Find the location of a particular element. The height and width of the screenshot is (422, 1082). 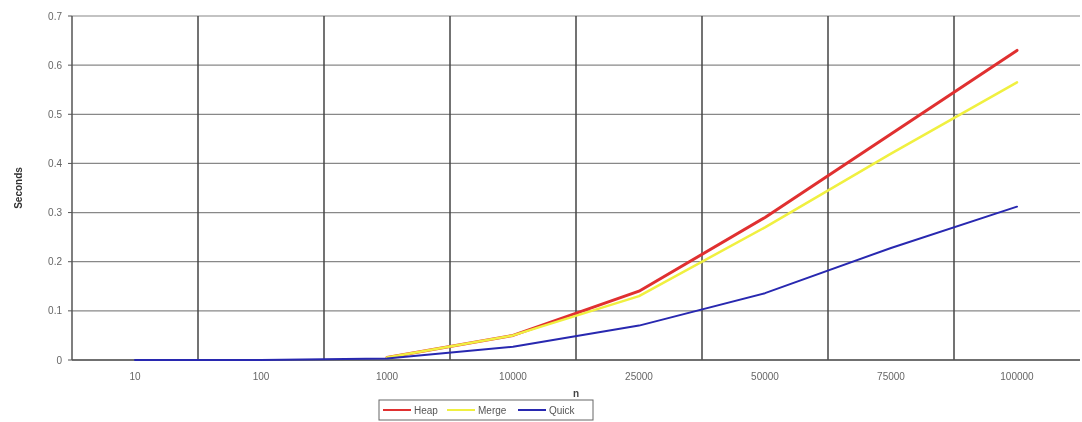

legend-label: Quick is located at coordinates (562, 410).